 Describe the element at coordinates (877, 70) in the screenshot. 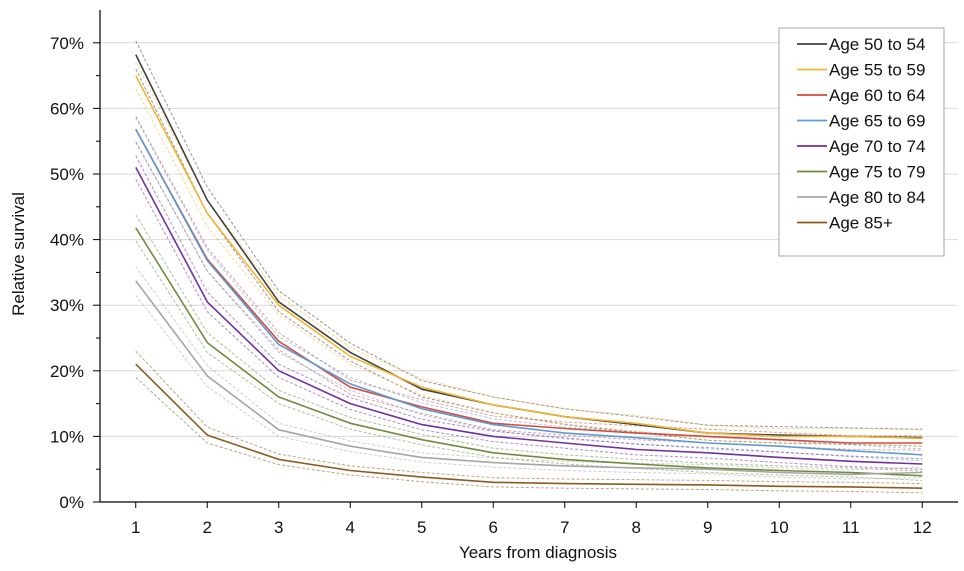

I see `legend-label: Age 55 to 59` at that location.